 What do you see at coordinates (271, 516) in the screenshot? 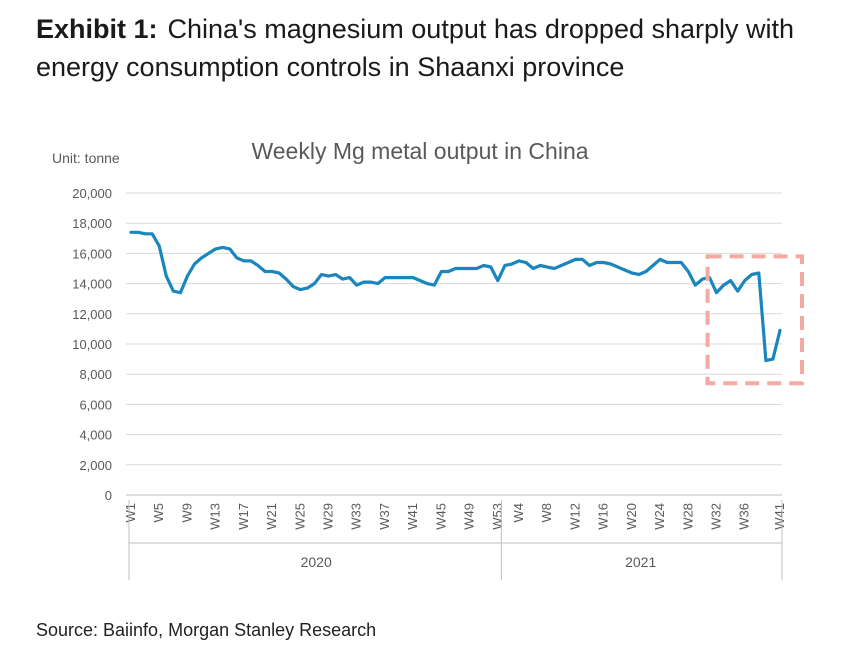
I see `x-tick-label: W21` at bounding box center [271, 516].